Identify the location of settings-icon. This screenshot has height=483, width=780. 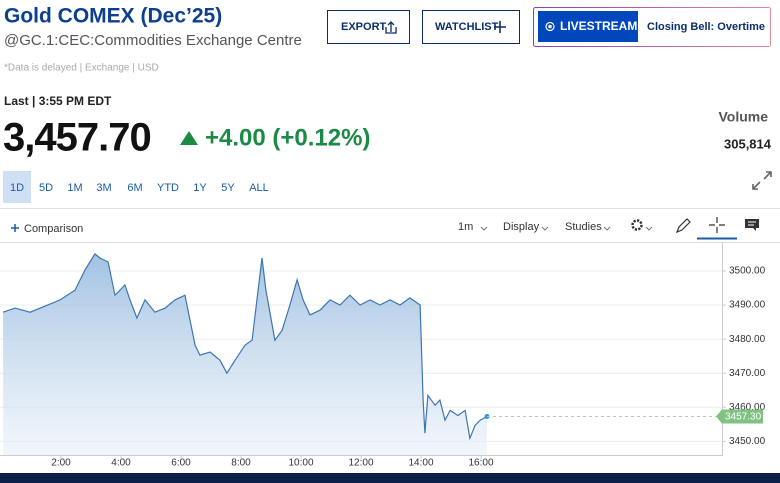
(637, 225).